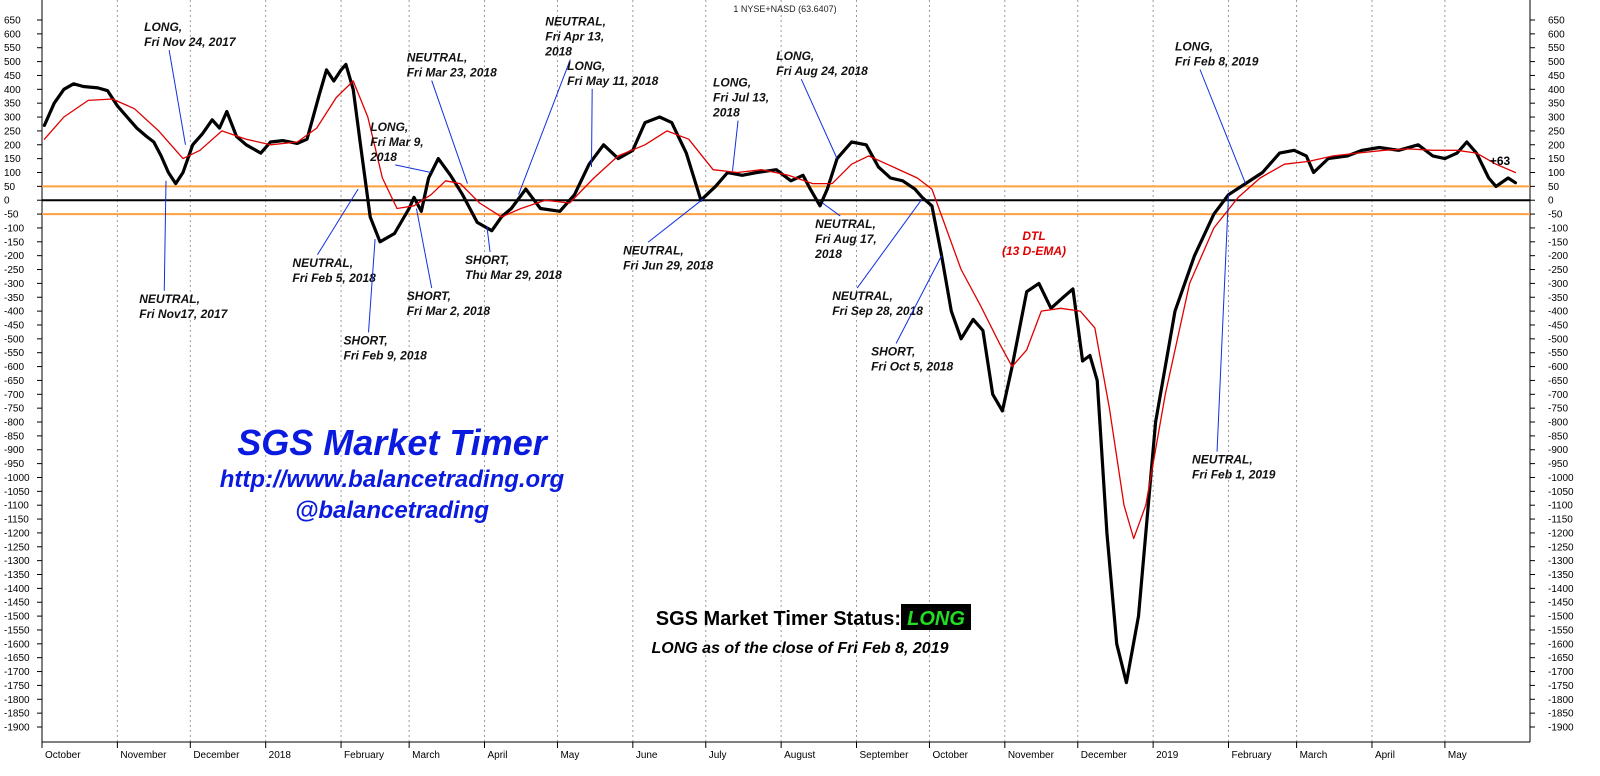 The image size is (1600, 776). Describe the element at coordinates (1034, 251) in the screenshot. I see `ema-label-line2: (13 D-EMA)` at that location.